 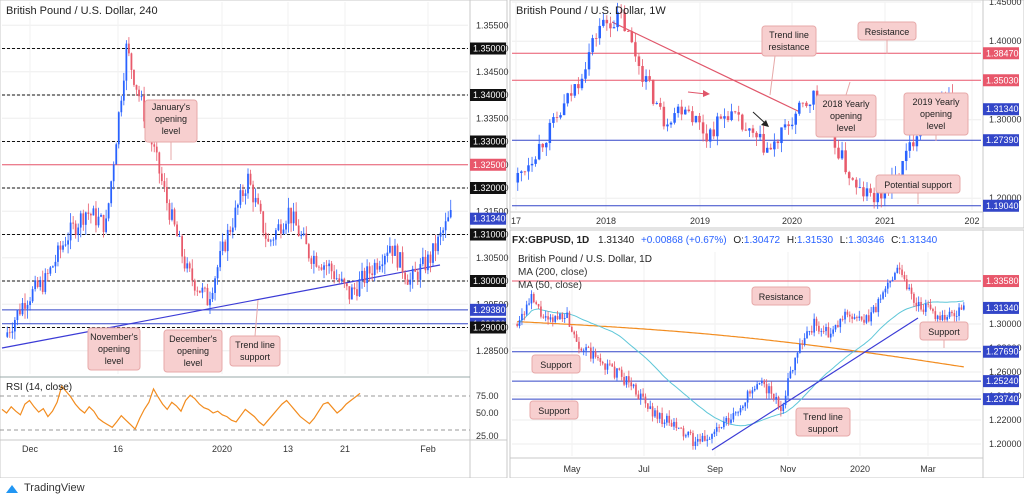 What do you see at coordinates (489, 188) in the screenshot?
I see `h4-price-tag: 1.32000` at bounding box center [489, 188].